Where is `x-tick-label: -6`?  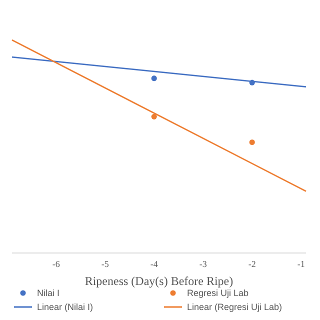
x-tick-label: -6 is located at coordinates (56, 264).